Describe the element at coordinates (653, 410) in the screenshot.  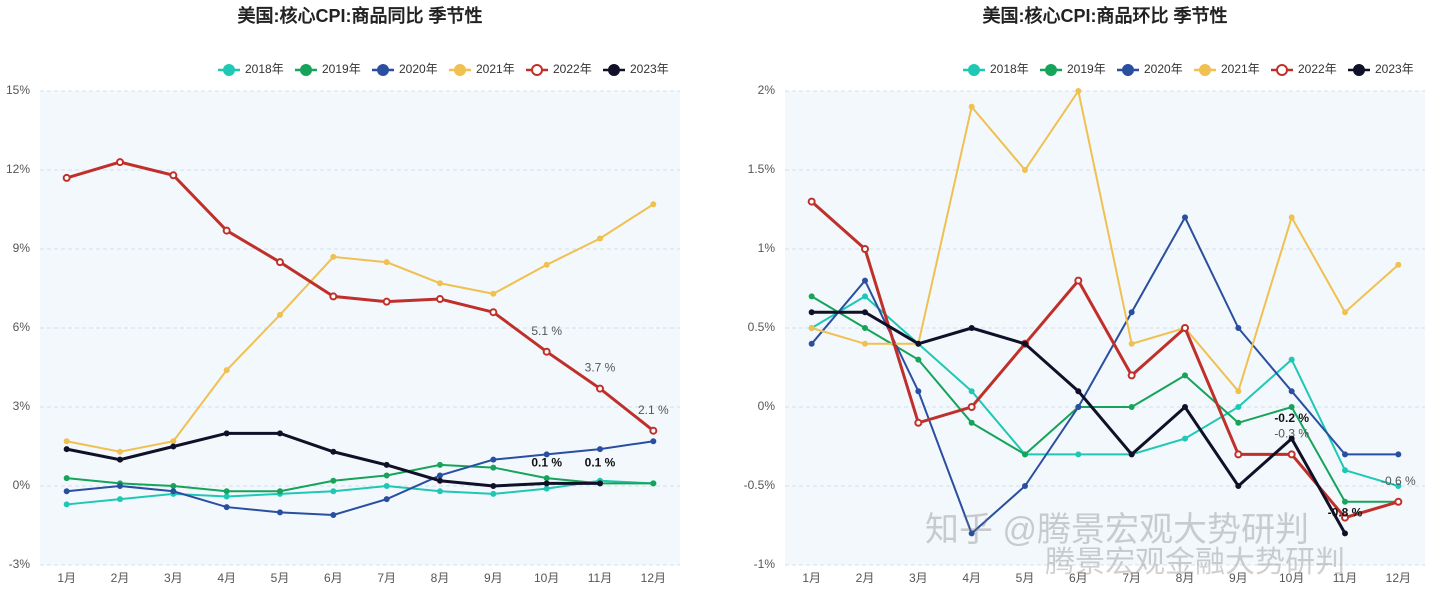
I see `value-label: 2.1 %` at that location.